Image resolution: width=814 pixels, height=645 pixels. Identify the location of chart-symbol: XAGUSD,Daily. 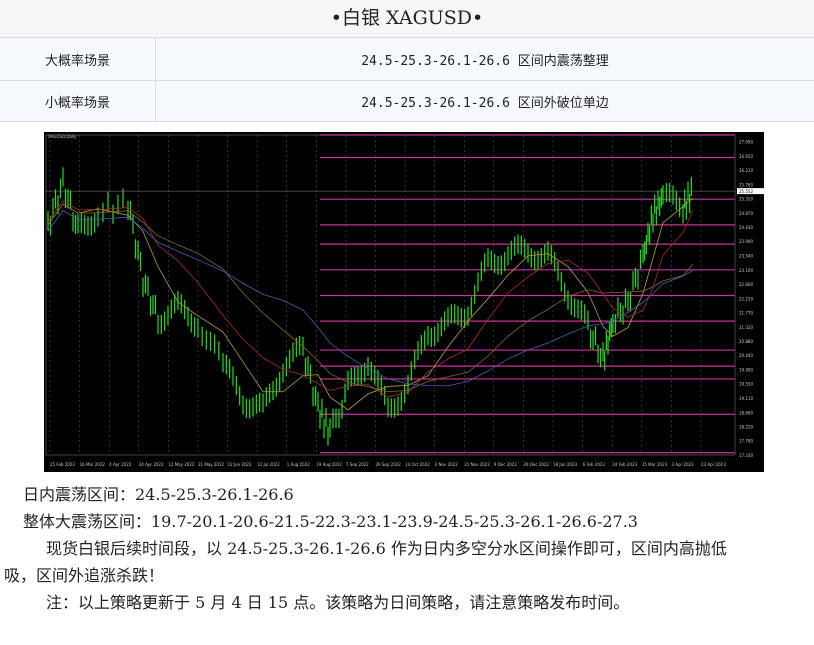
(62, 136).